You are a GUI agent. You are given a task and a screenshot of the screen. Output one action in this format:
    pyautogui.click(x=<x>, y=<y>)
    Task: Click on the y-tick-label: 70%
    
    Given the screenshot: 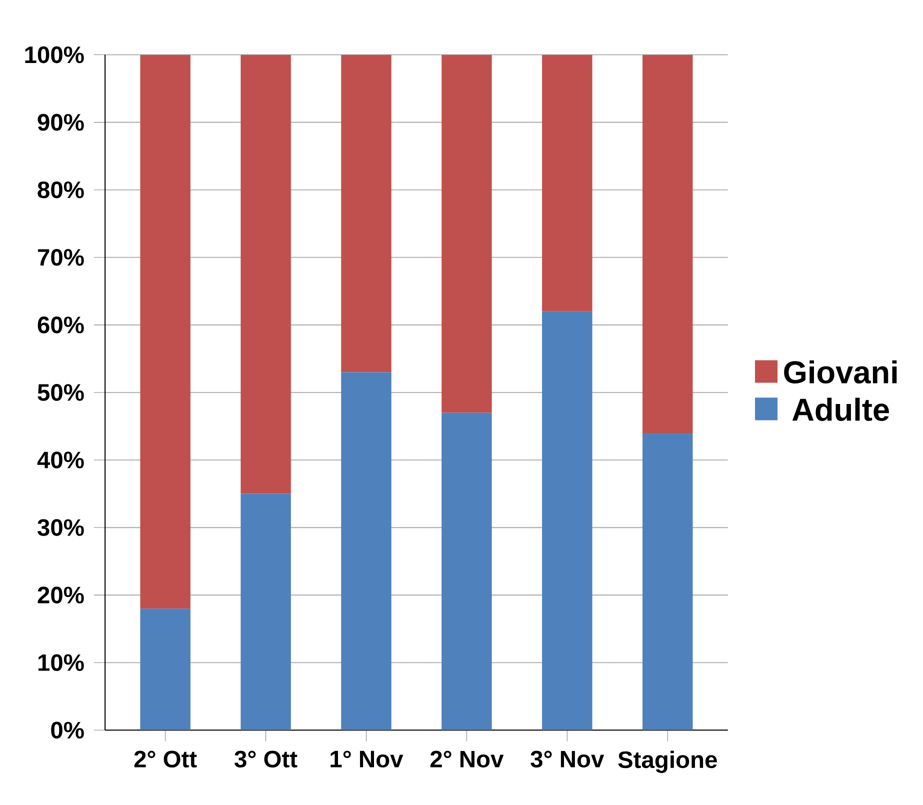 What is the action you would take?
    pyautogui.click(x=61, y=257)
    